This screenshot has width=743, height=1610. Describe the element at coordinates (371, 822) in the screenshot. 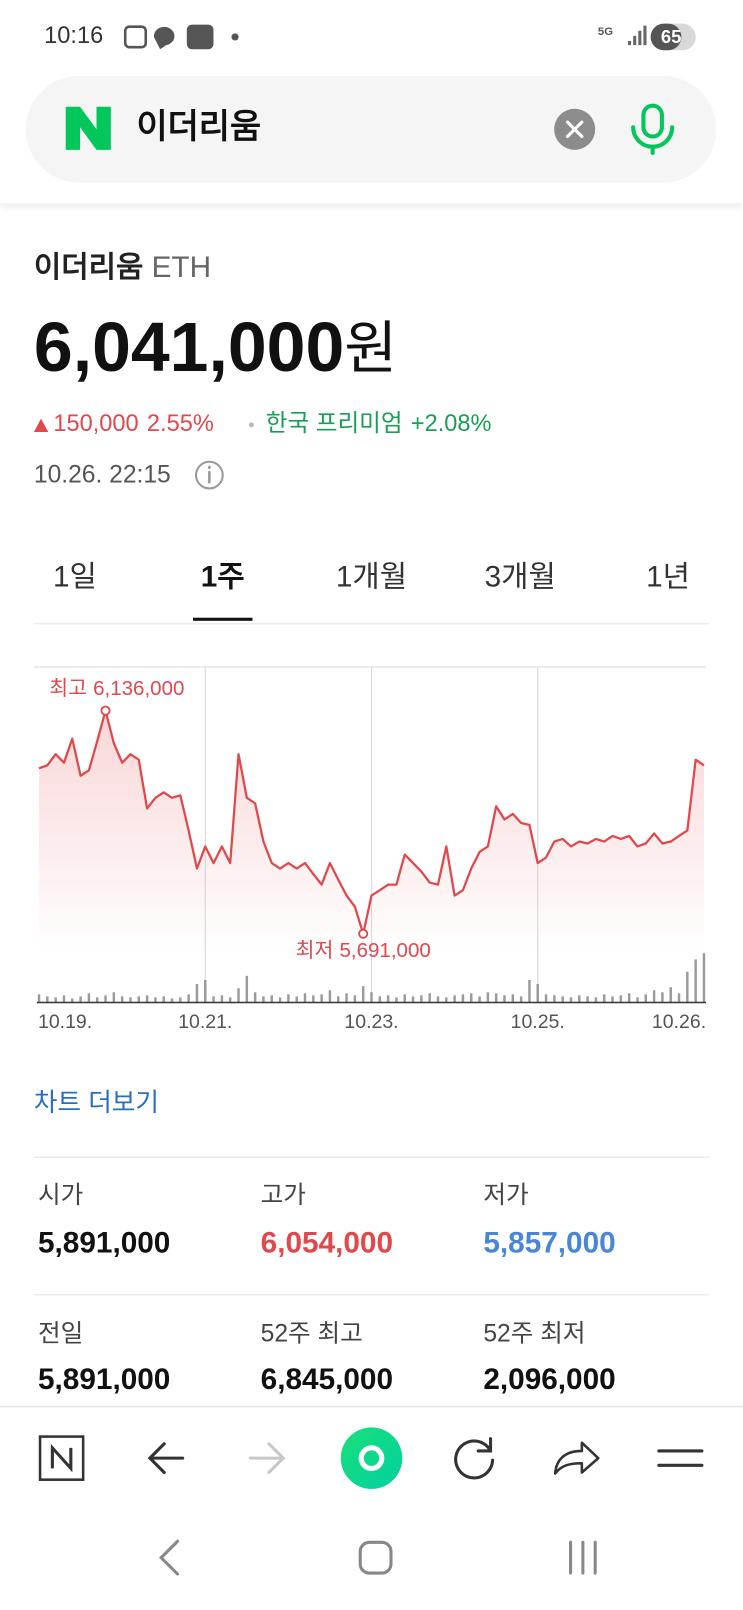

I see `price-line` at that location.